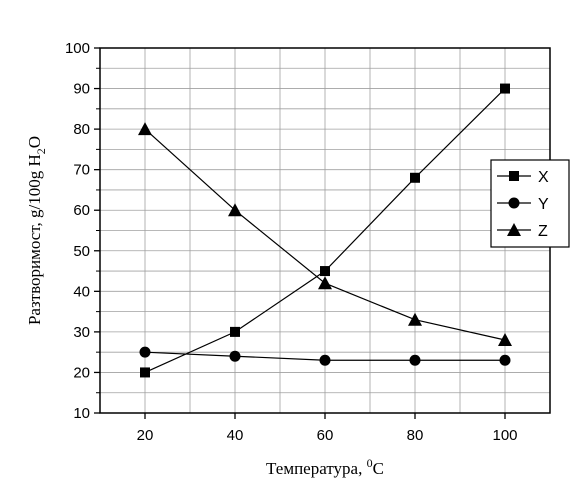 This screenshot has width=586, height=492. Describe the element at coordinates (77, 48) in the screenshot. I see `y-tick-label: 100` at that location.